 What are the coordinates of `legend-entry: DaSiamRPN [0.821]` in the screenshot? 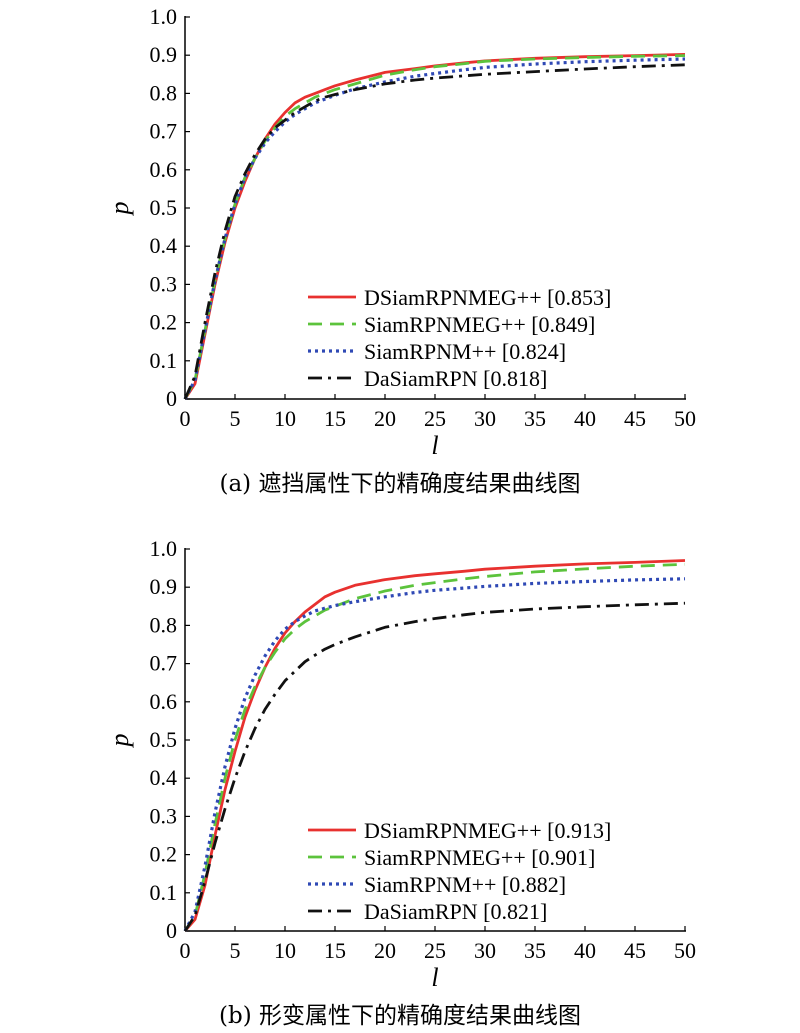 It's located at (455, 911).